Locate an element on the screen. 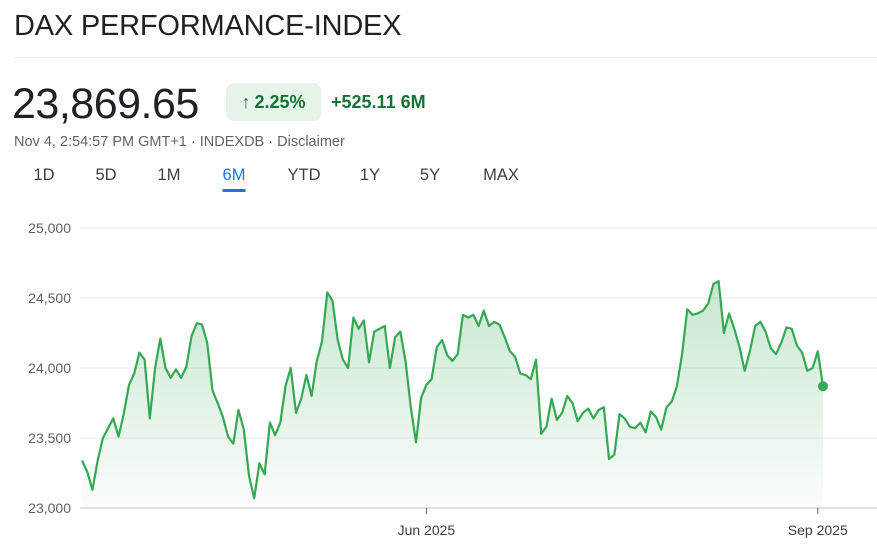  disclaimer-link: Disclaimer is located at coordinates (311, 142).